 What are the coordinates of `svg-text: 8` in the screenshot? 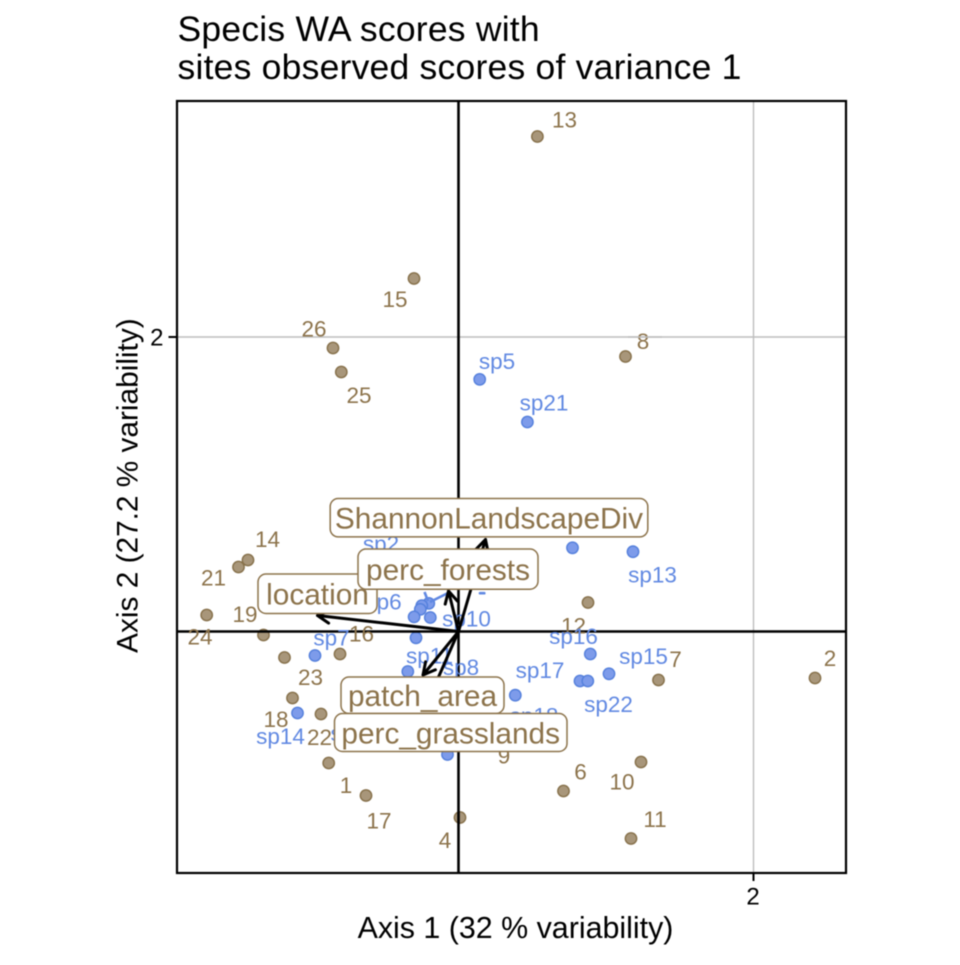 It's located at (643, 341).